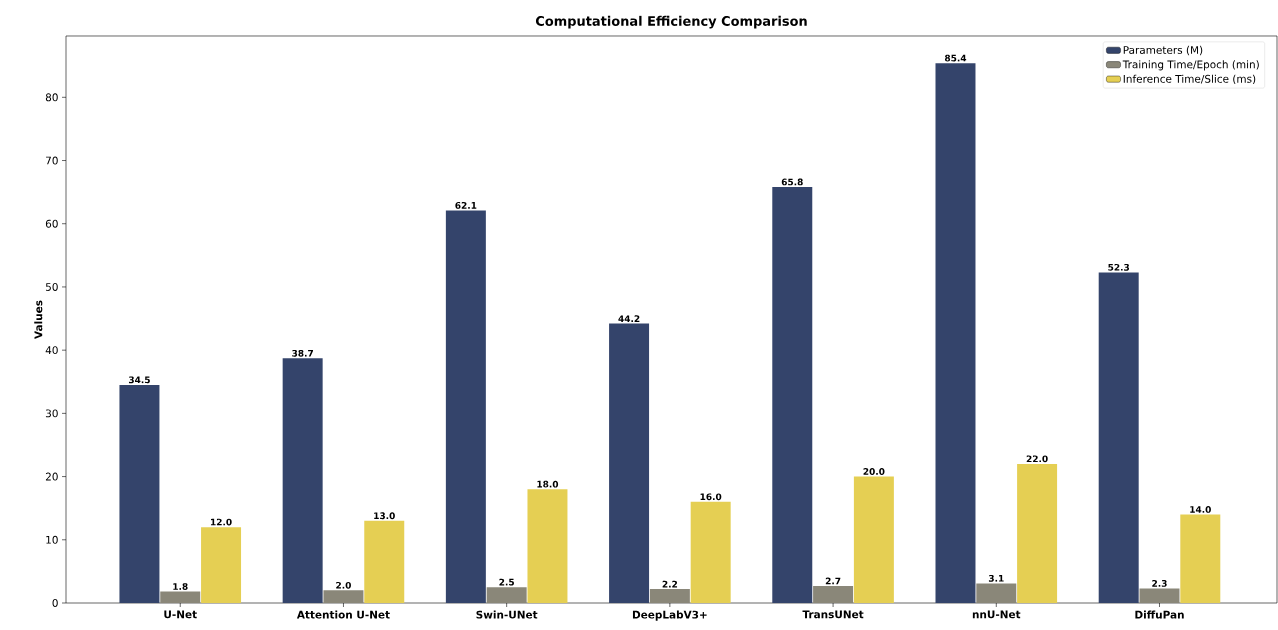  What do you see at coordinates (548, 484) in the screenshot?
I see `data-label: 18.0` at bounding box center [548, 484].